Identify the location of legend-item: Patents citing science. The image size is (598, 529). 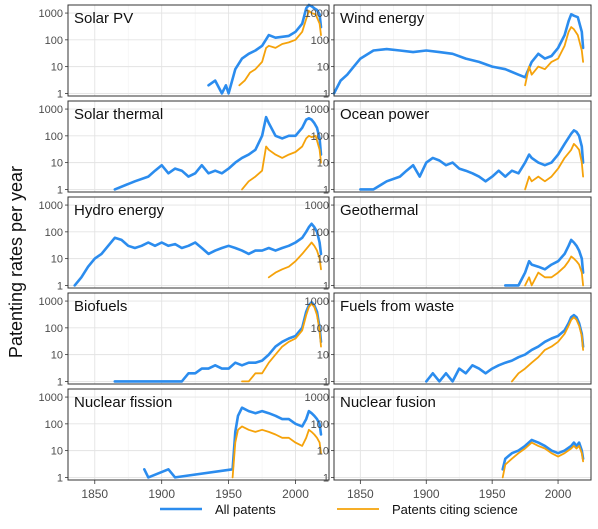
(427, 509).